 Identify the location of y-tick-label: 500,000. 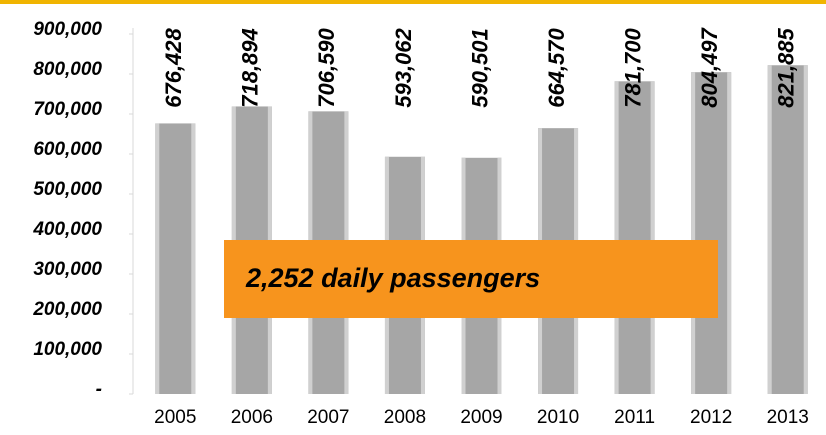
(67, 189).